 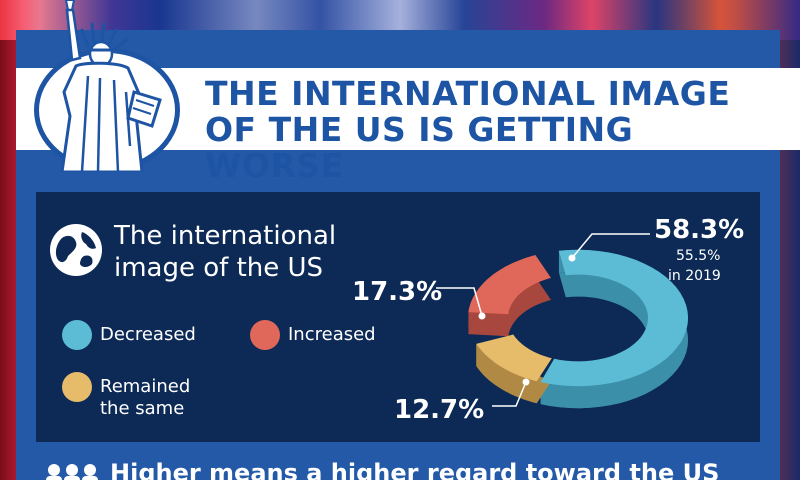 I want to click on legend-label-remained: Remained the same, so click(x=145, y=396).